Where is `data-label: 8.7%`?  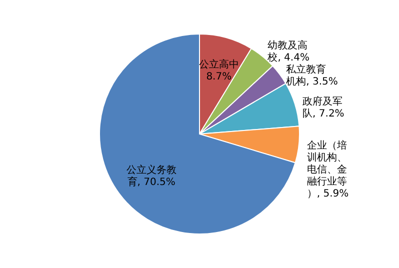
data-label: 8.7% is located at coordinates (219, 77).